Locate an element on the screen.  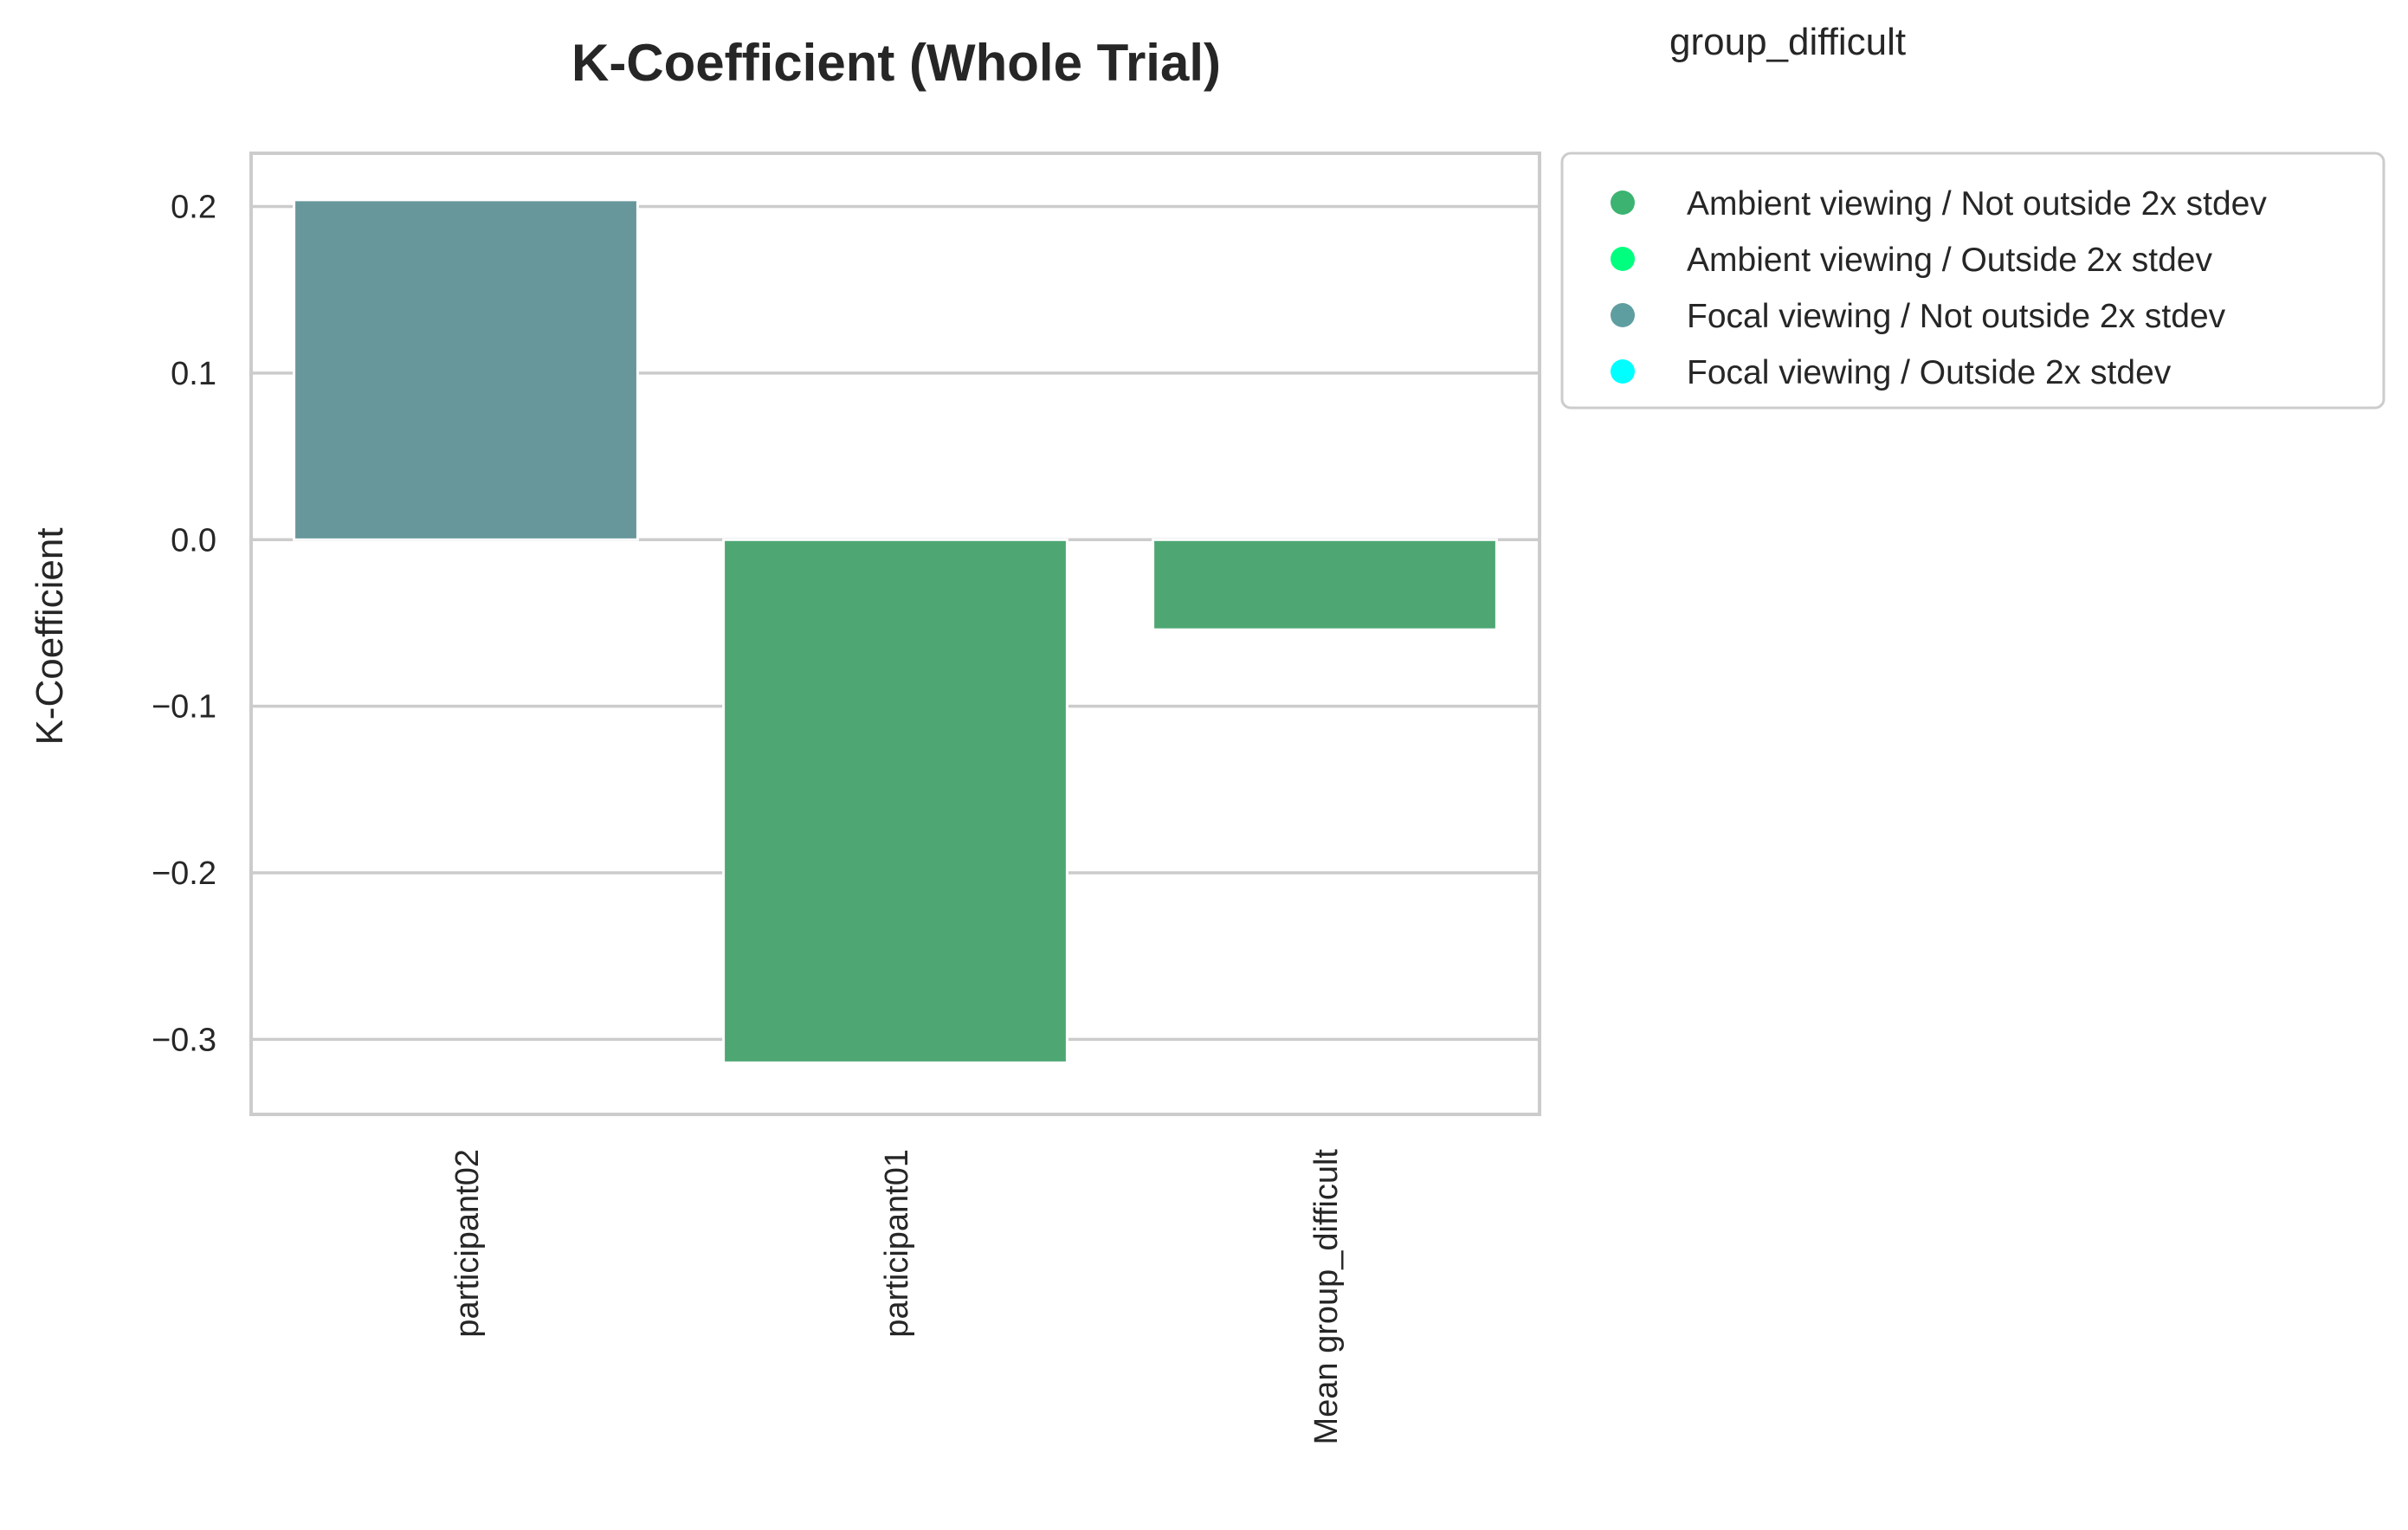
legend-frame is located at coordinates (1973, 281).